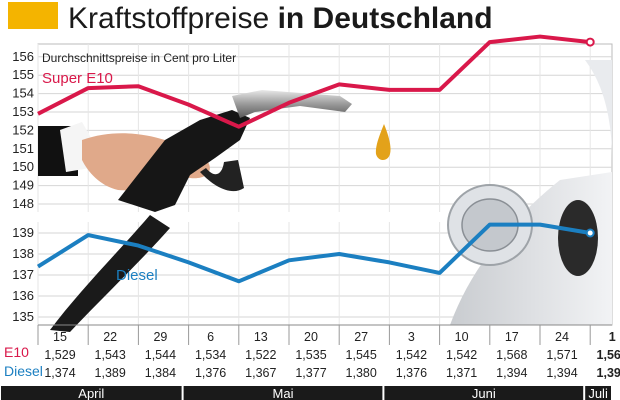 The image size is (620, 400). Describe the element at coordinates (462, 337) in the screenshot. I see `x-tick-label: 10` at that location.